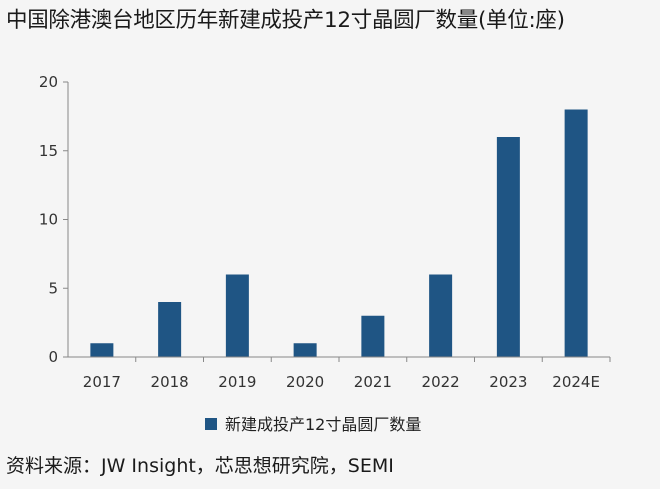  Describe the element at coordinates (48, 82) in the screenshot. I see `y-tick-label: 20` at that location.